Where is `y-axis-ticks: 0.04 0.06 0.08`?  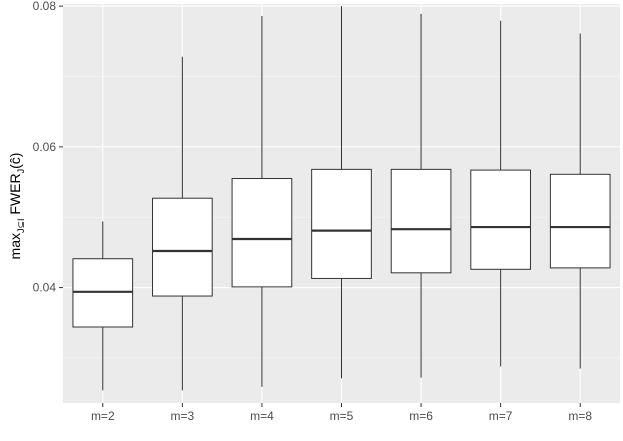 y-axis-ticks: 0.04 0.06 0.08 is located at coordinates (48, 147).